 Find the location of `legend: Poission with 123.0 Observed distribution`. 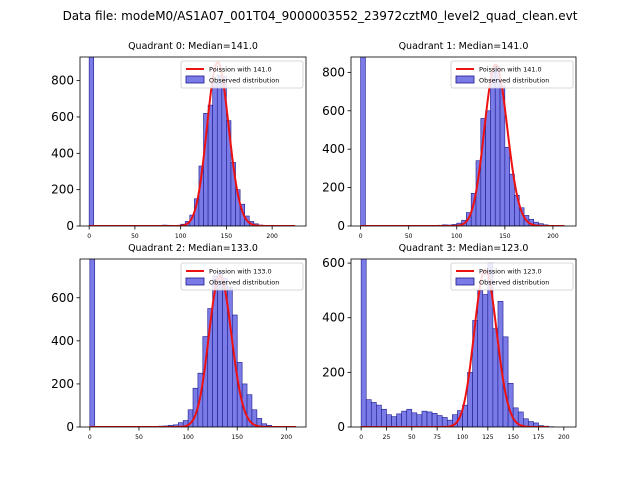

legend: Poission with 123.0 Observed distribution is located at coordinates (512, 276).